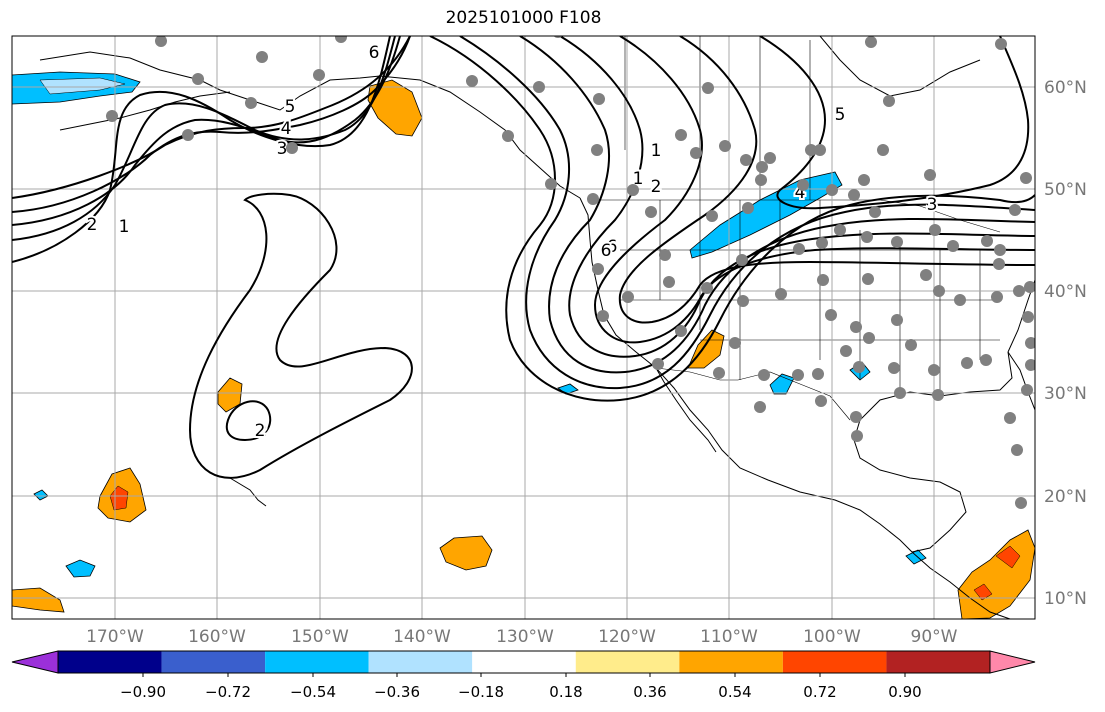 The width and height of the screenshot is (1105, 712). What do you see at coordinates (286, 129) in the screenshot?
I see `contour-label: 4` at bounding box center [286, 129].